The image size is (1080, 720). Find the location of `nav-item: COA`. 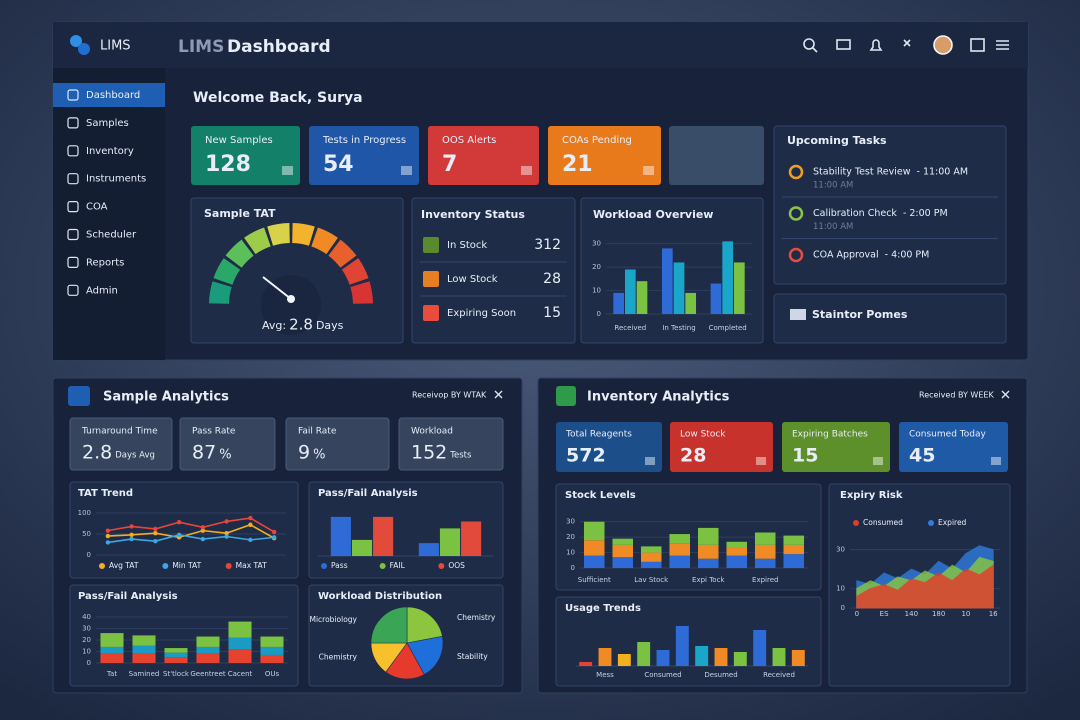

nav-item: COA is located at coordinates (97, 207).